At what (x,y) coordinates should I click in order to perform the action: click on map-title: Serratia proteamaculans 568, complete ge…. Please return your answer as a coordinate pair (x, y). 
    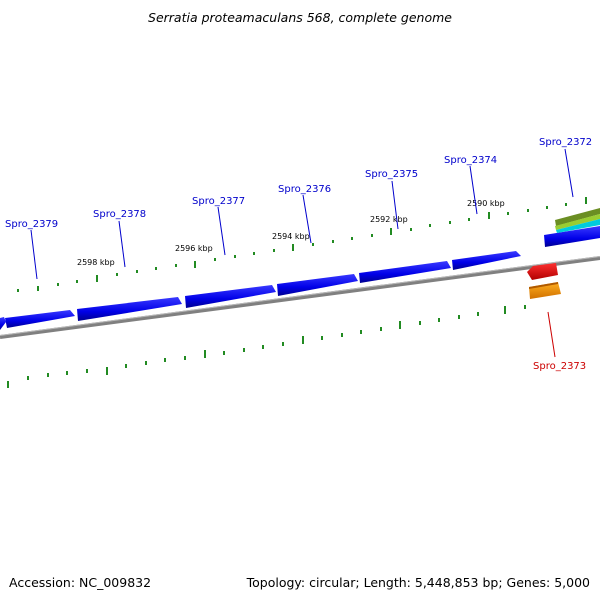
    Looking at the image, I should click on (300, 17).